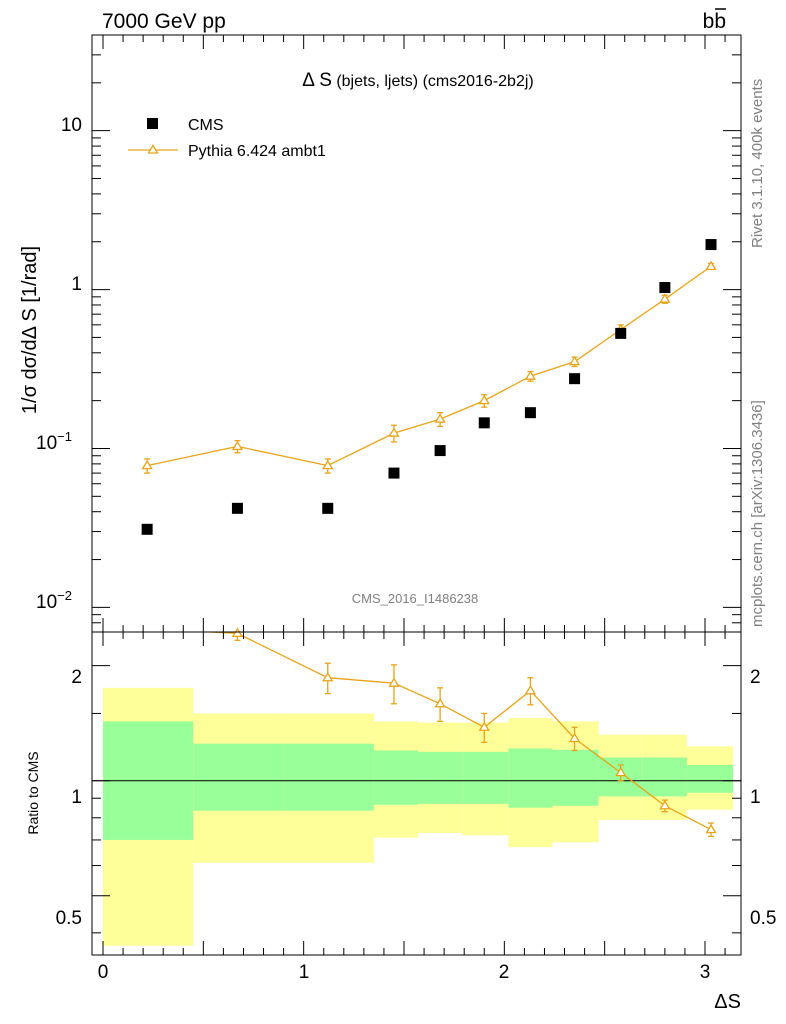 This screenshot has width=786, height=1024. What do you see at coordinates (755, 797) in the screenshot?
I see `ratio-y-tick-1-right: 1` at bounding box center [755, 797].